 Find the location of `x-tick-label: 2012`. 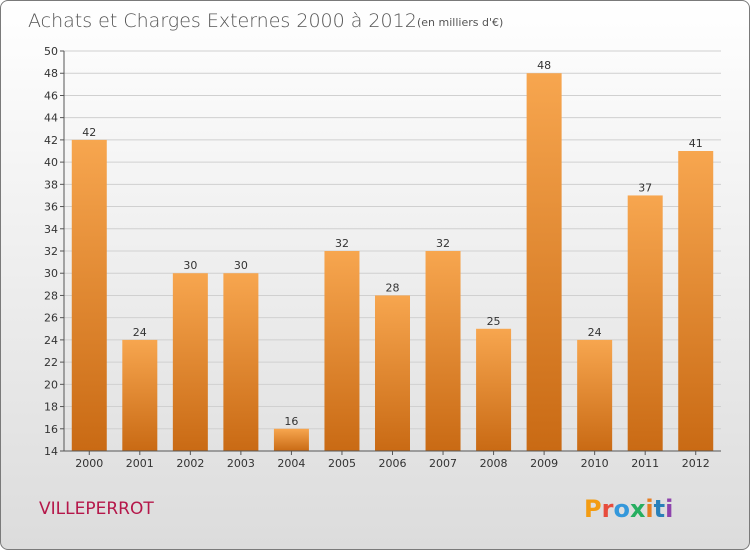

x-tick-label: 2012 is located at coordinates (696, 463).